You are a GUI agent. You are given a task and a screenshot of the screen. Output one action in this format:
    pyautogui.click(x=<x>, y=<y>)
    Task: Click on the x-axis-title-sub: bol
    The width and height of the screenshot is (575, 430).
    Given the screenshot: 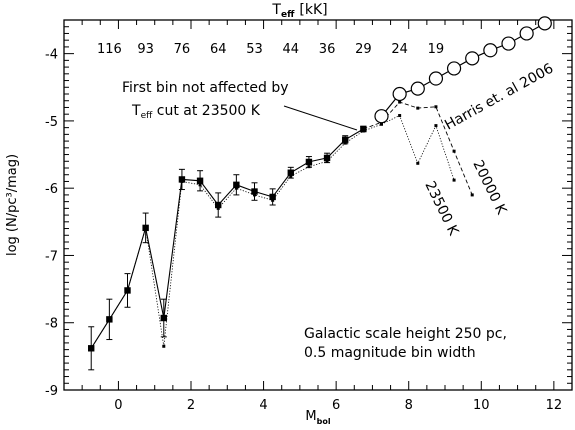 What is the action you would take?
    pyautogui.click(x=324, y=421)
    